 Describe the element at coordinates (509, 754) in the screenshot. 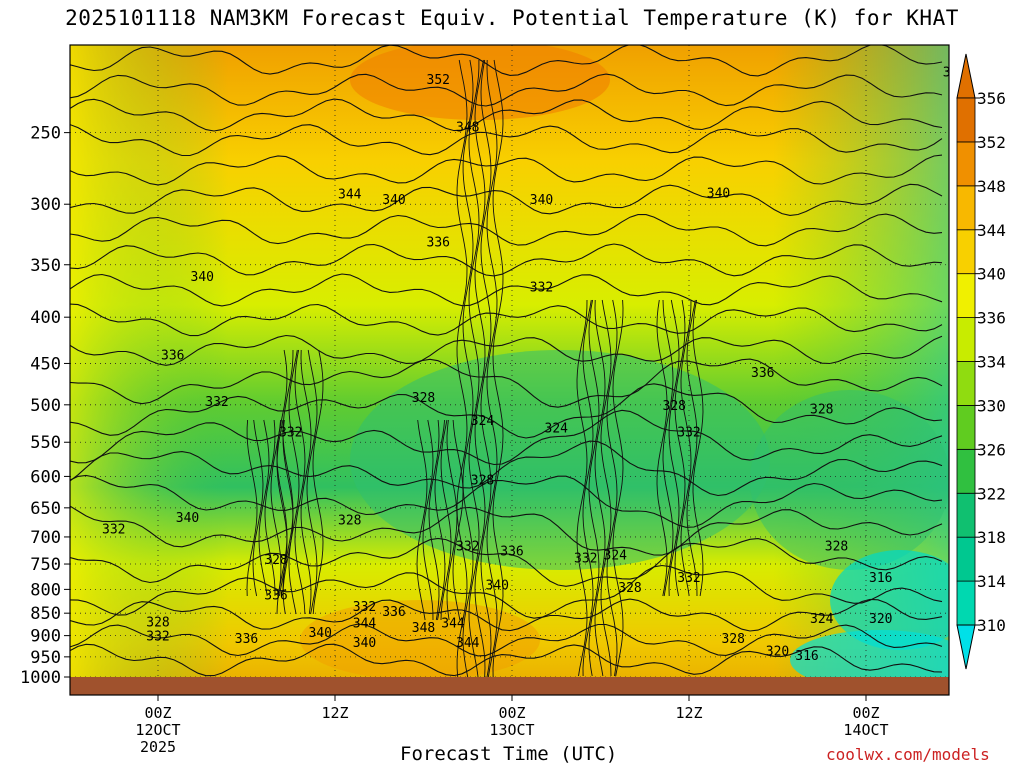

I see `x-axis-label: Forecast Time (UTC)` at that location.